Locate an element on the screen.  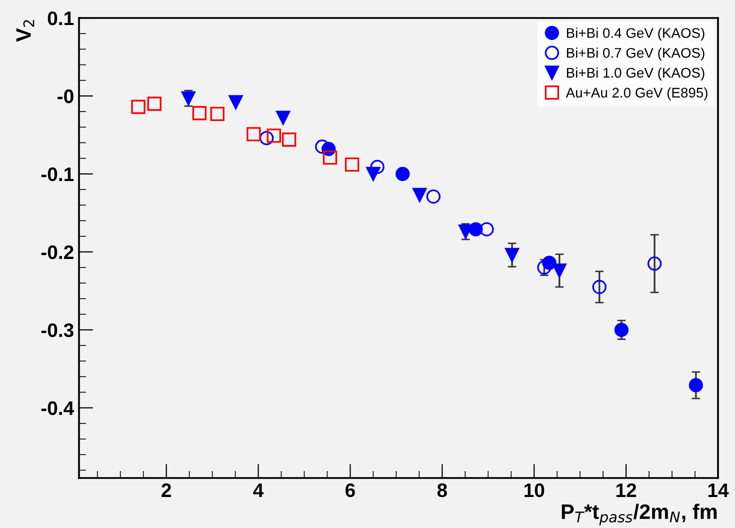
x-tick-label: 8 is located at coordinates (442, 490).